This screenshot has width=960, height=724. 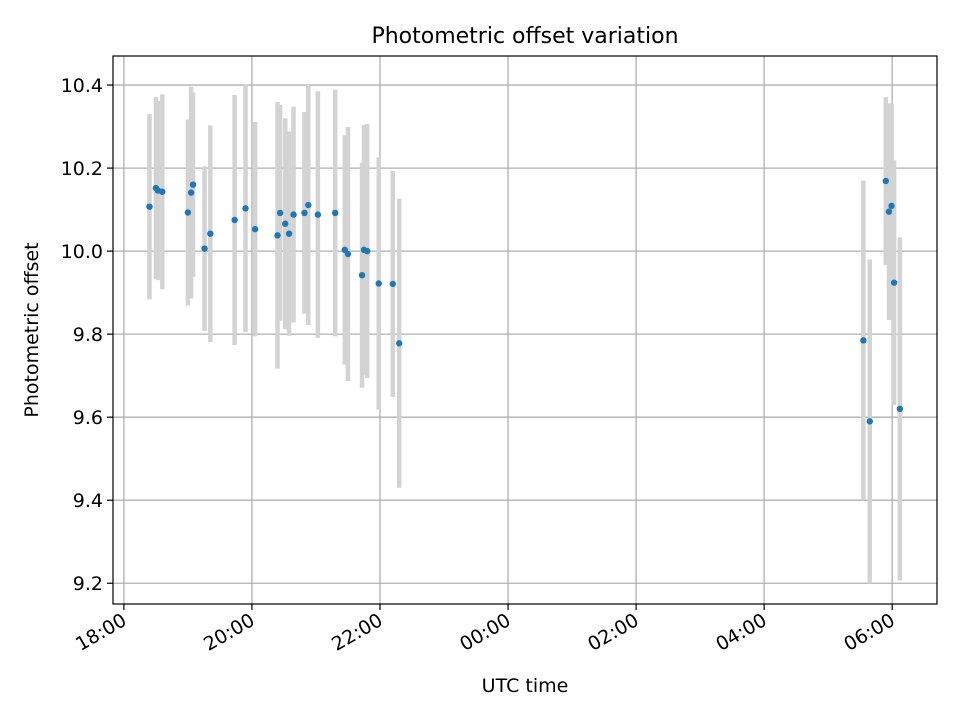 I want to click on y-tick-label: 9.6, so click(x=88, y=418).